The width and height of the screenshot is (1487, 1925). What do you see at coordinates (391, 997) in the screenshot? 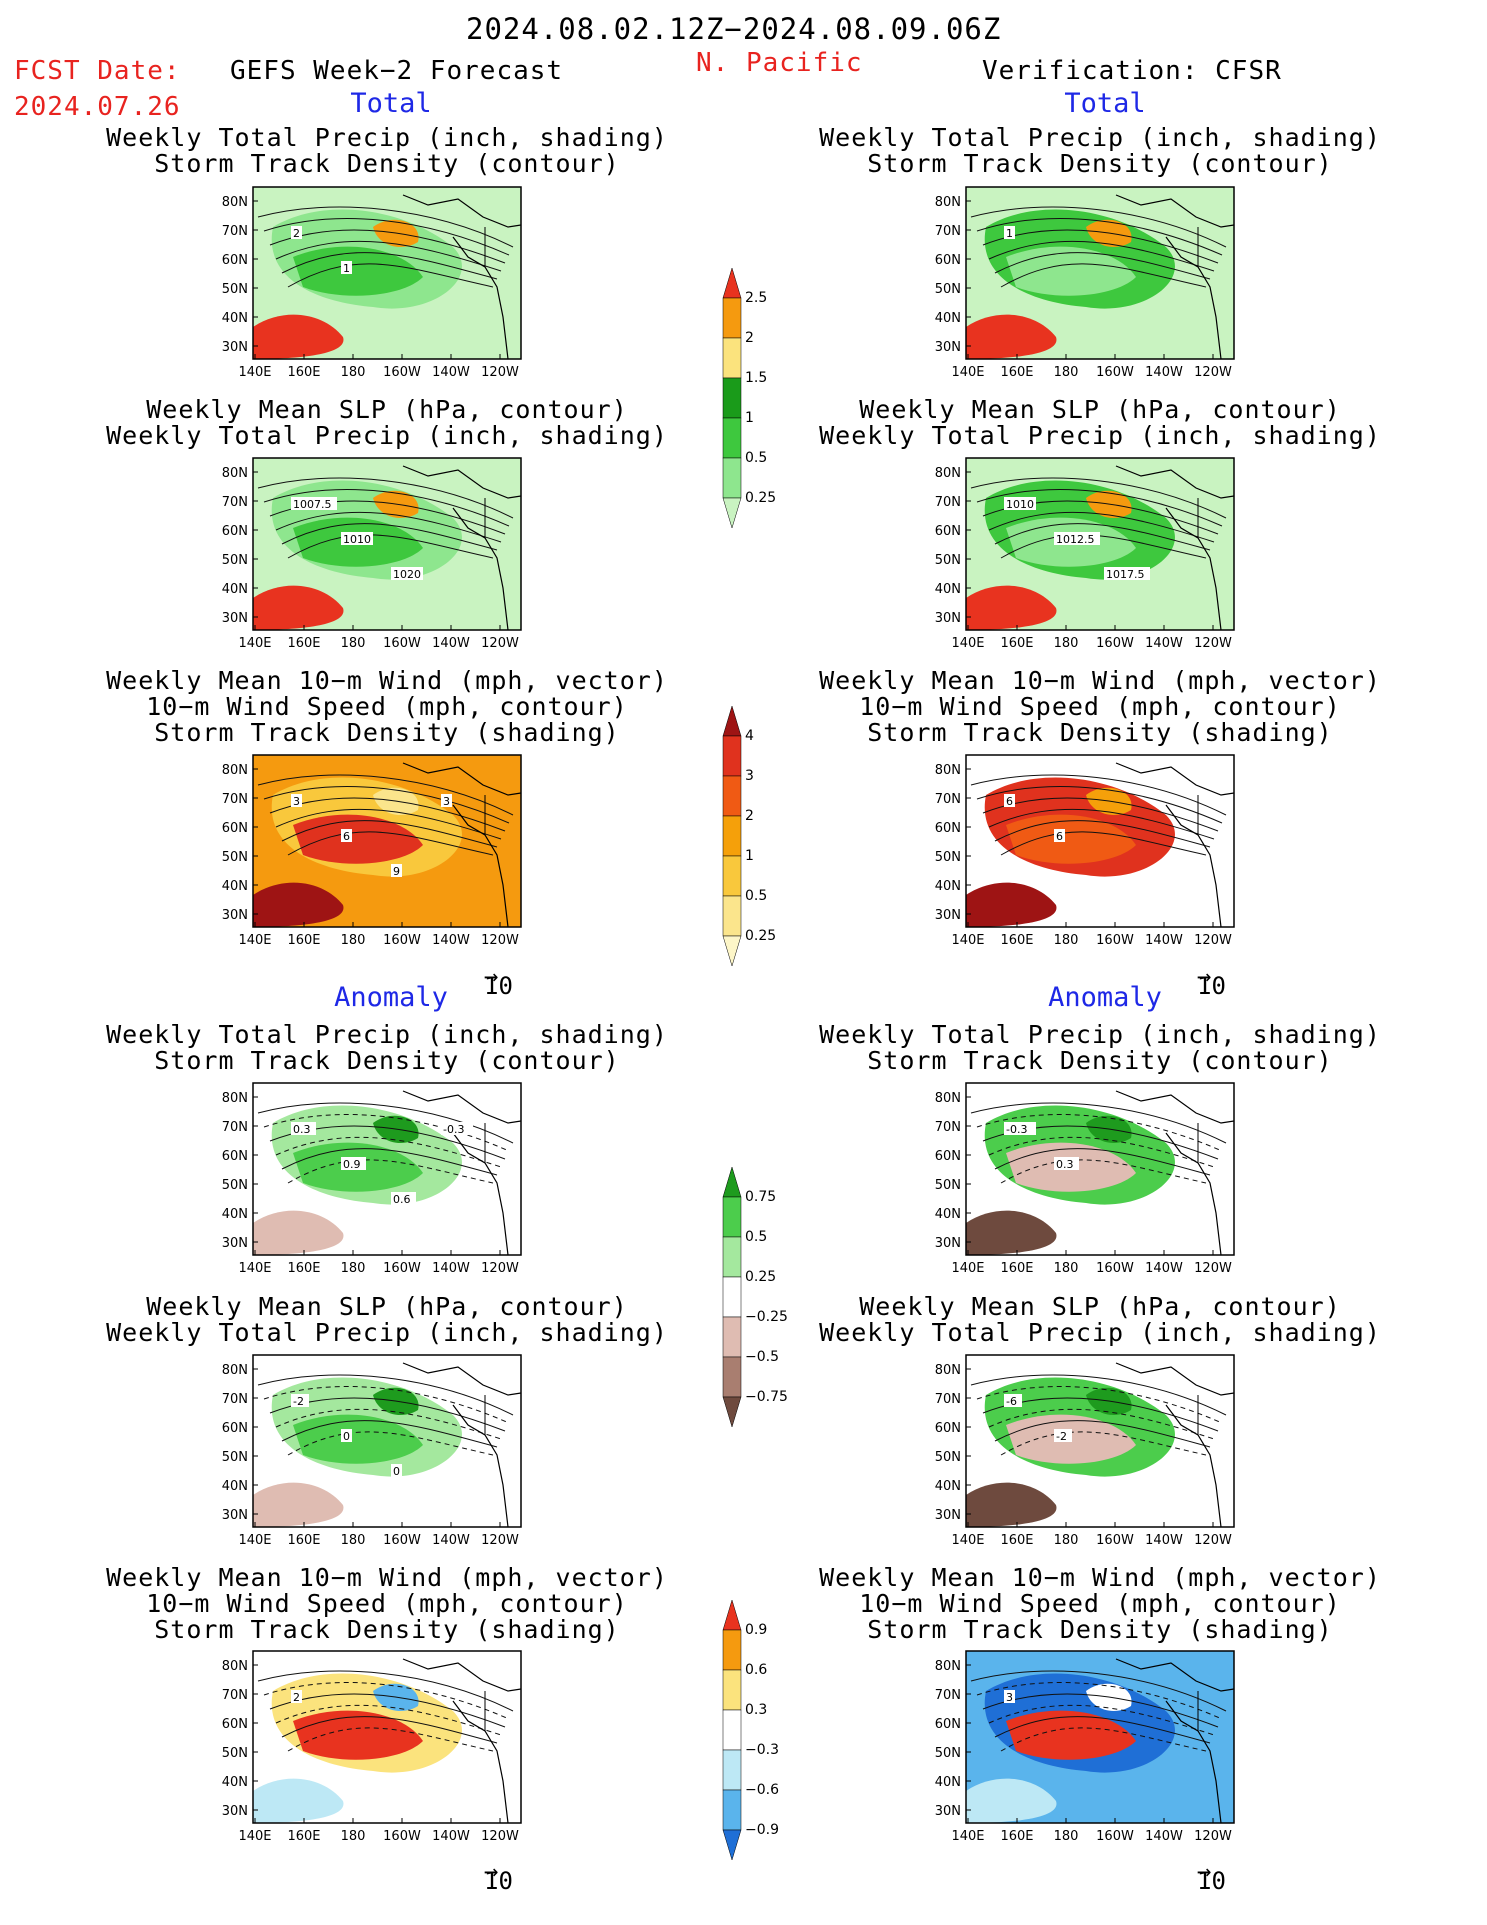
I see `section-anomaly-left: Anomaly` at bounding box center [391, 997].